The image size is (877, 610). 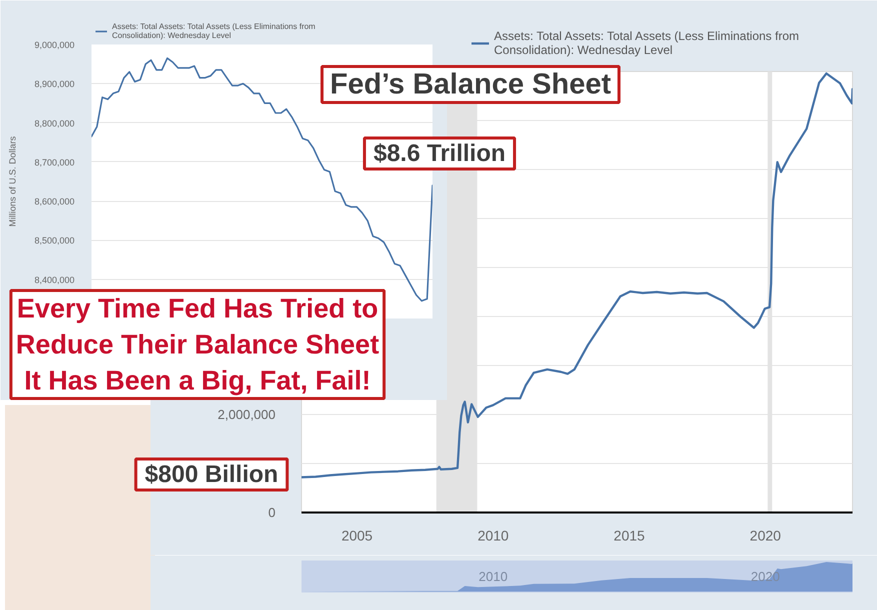 I want to click on y-tick-label: 8,800,000, so click(x=54, y=123).